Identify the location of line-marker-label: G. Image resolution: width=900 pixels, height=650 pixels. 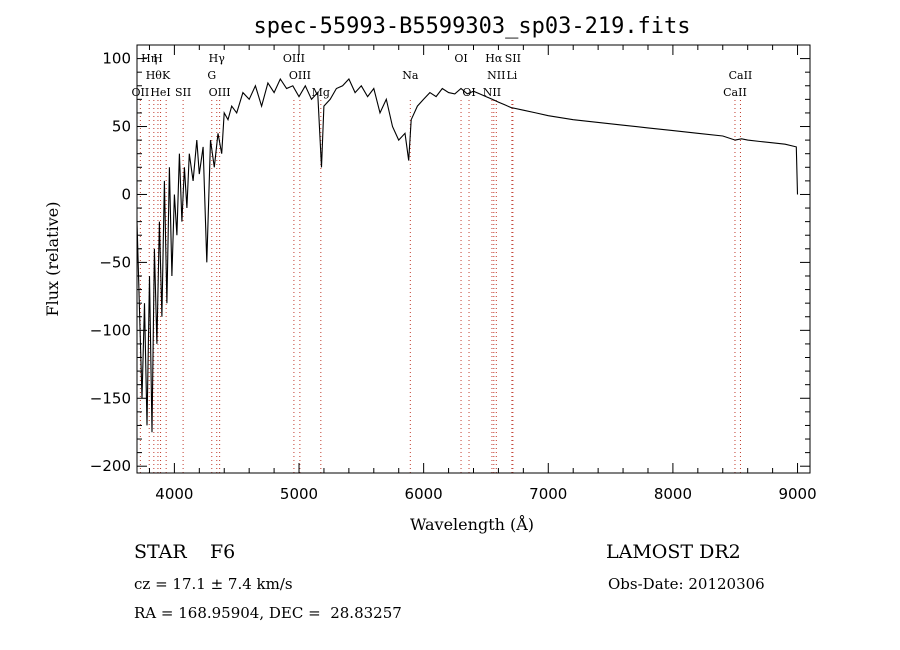
(211, 75).